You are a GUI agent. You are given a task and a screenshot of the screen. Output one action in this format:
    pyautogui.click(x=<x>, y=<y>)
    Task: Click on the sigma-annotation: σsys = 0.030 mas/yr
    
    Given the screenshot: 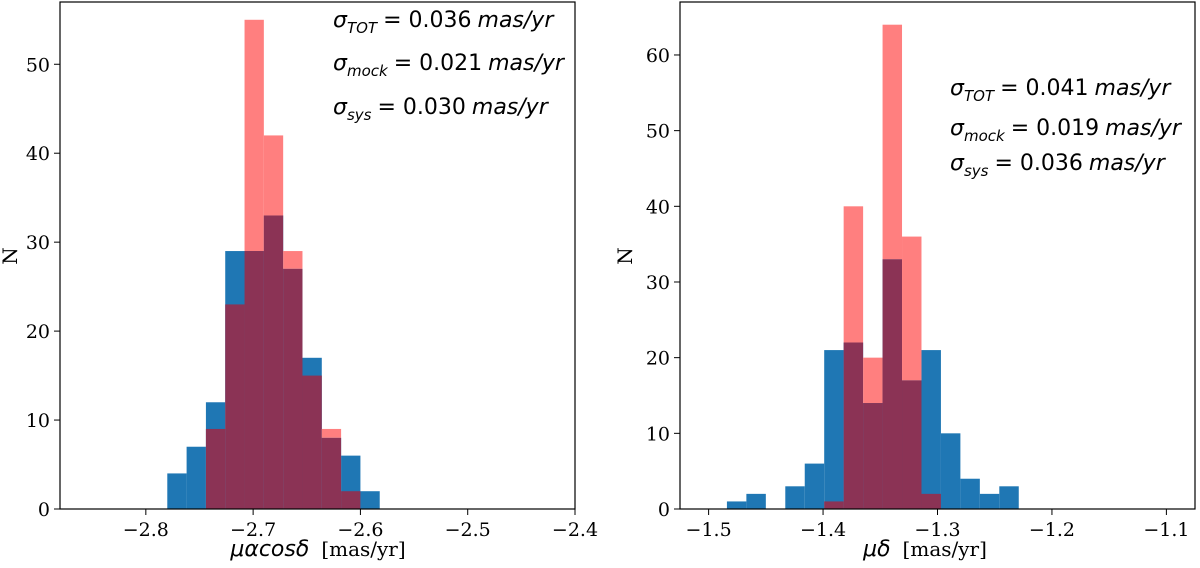 What is the action you would take?
    pyautogui.click(x=441, y=109)
    